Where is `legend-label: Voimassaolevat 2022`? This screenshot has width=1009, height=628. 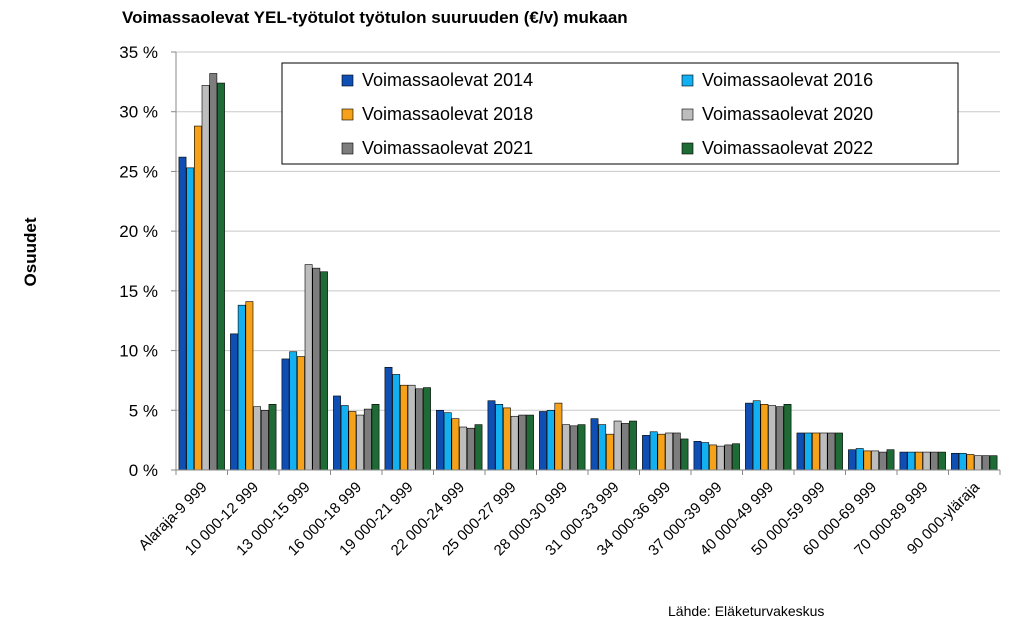 legend-label: Voimassaolevat 2022 is located at coordinates (787, 148).